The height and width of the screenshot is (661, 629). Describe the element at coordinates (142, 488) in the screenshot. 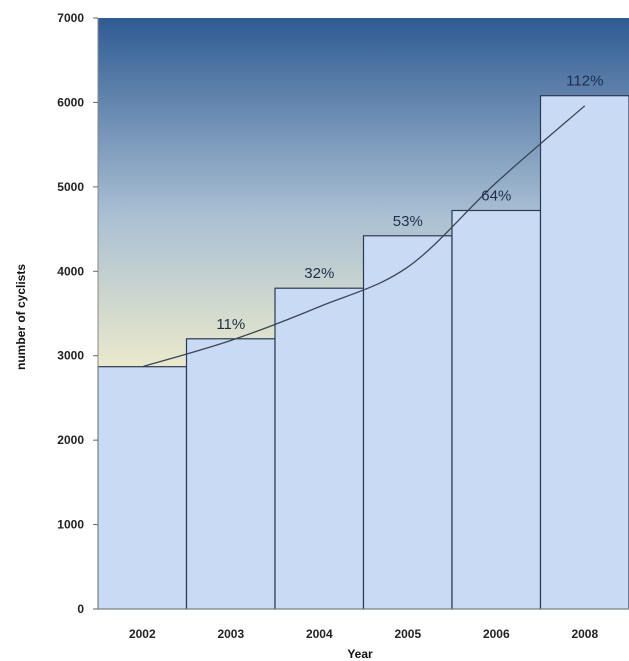

I see `bar-2002` at that location.